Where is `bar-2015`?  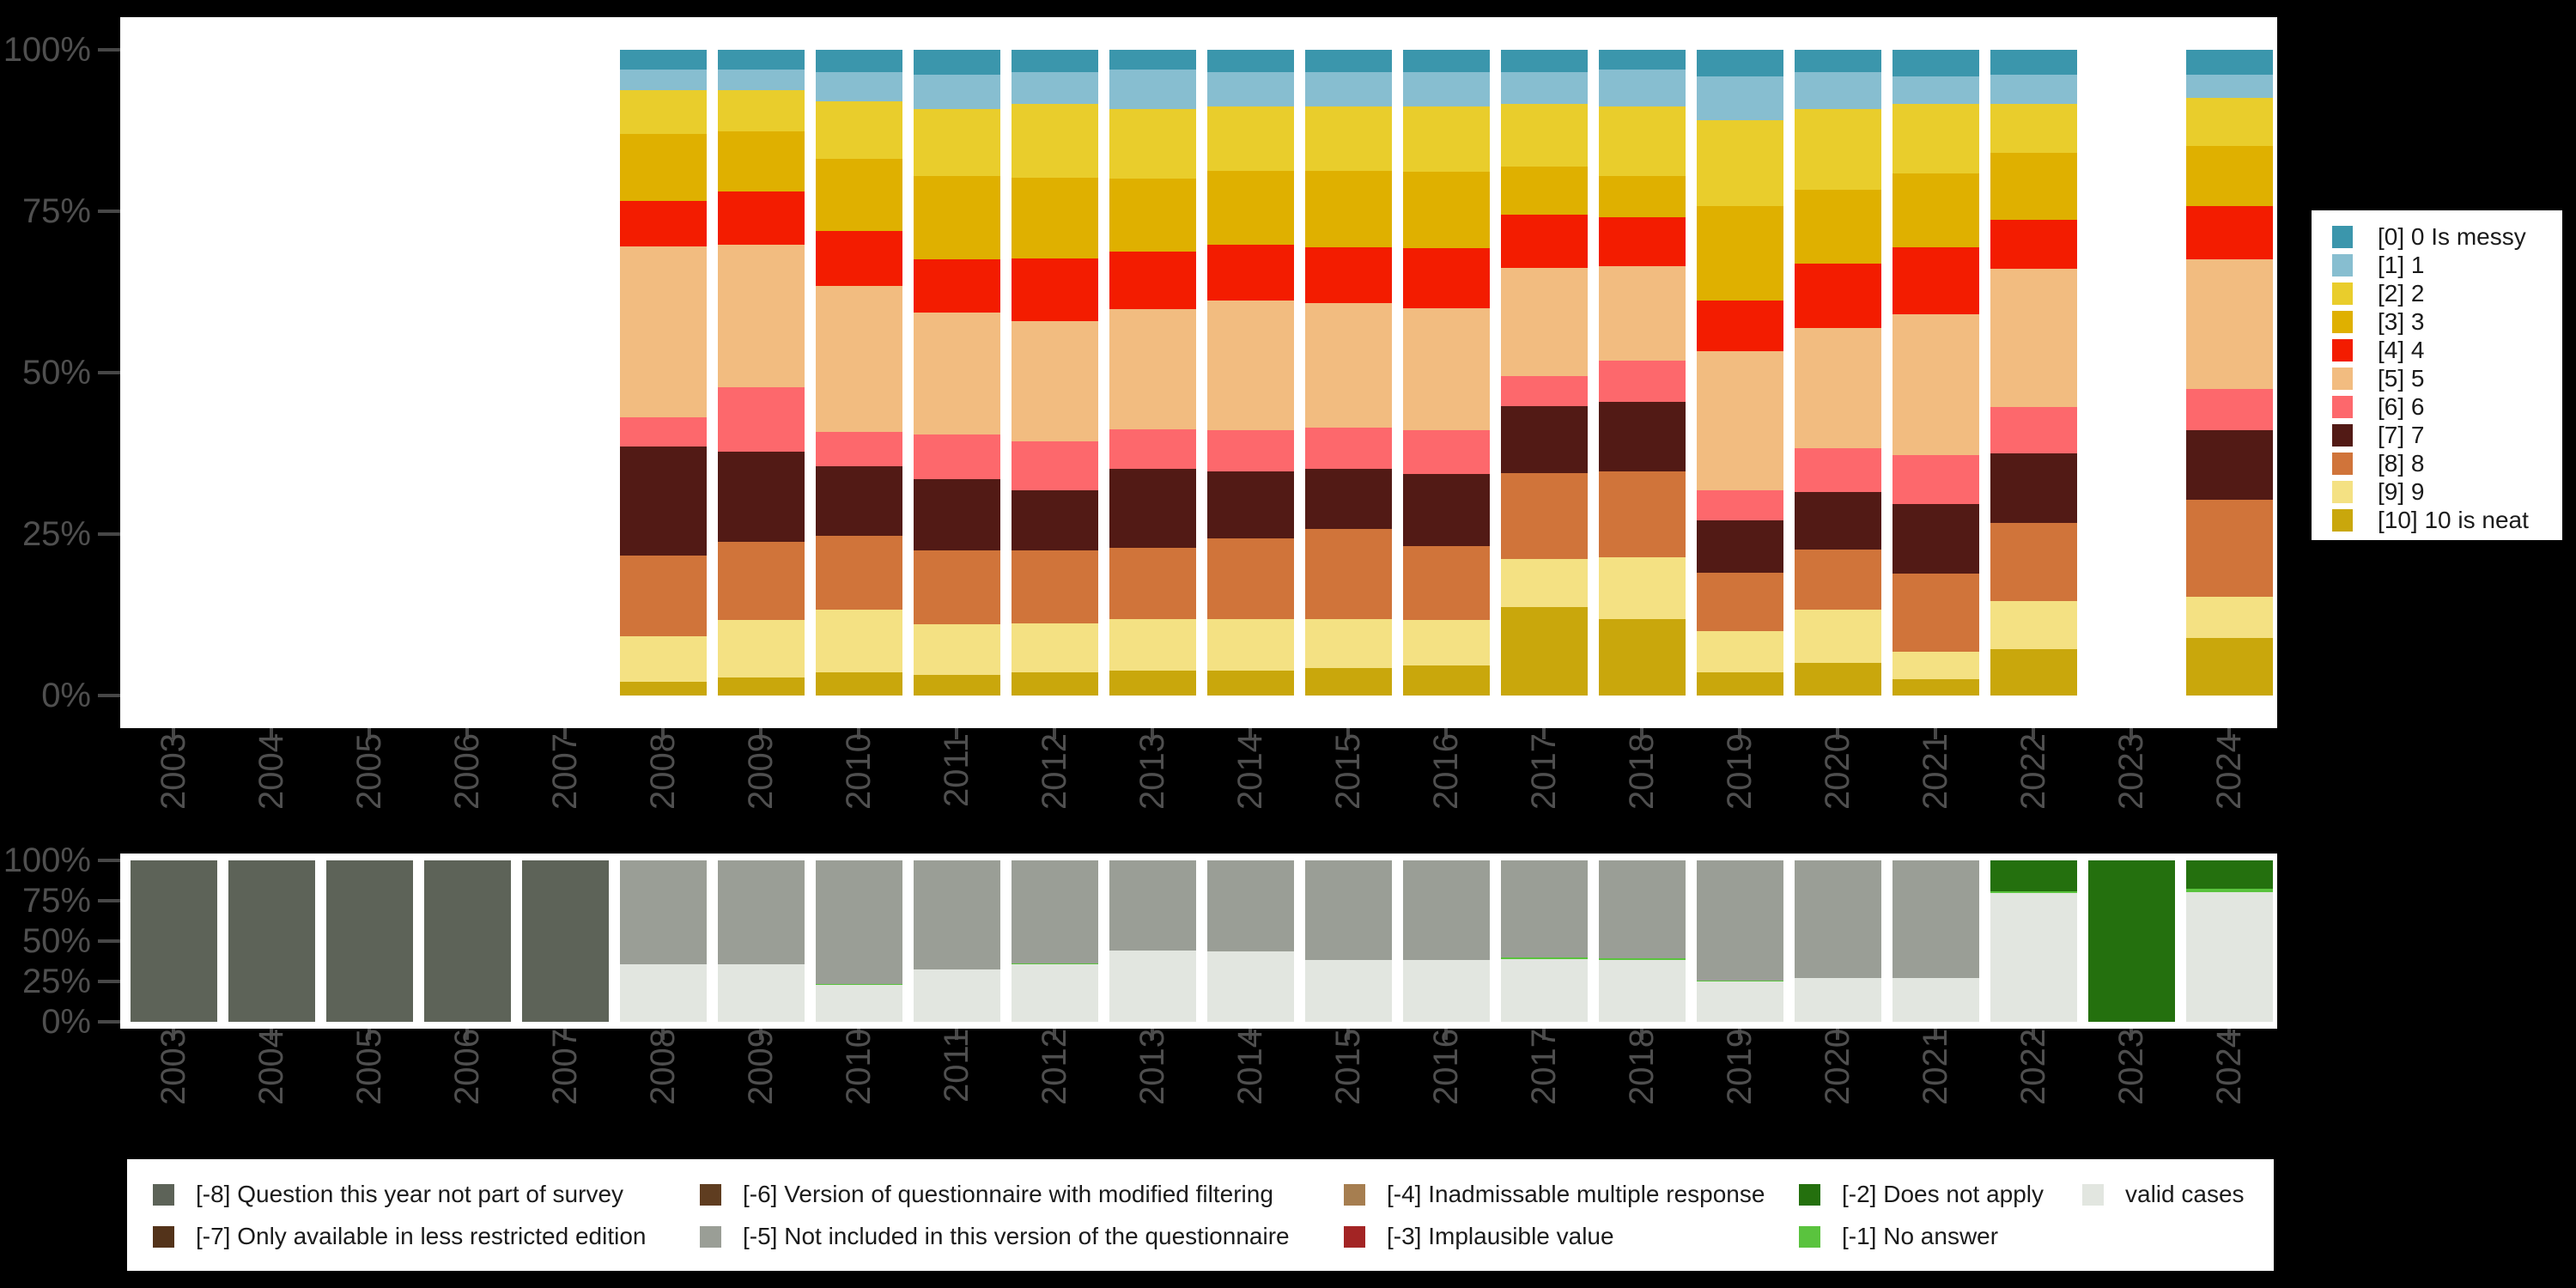
bar-2015 is located at coordinates (1348, 941).